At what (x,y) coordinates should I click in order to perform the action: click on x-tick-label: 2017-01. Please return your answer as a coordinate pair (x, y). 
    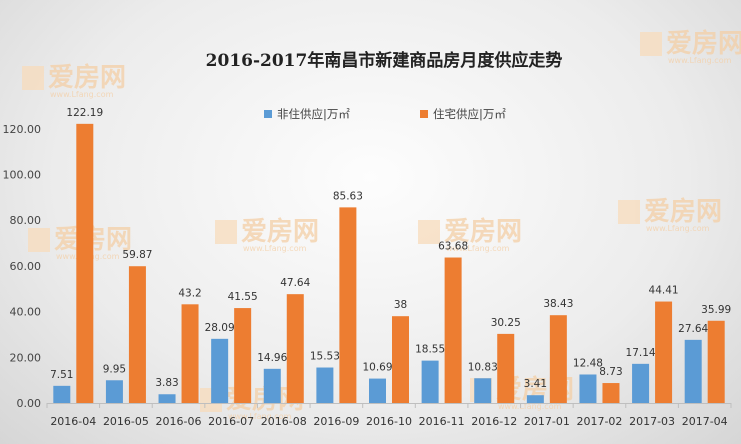
    Looking at the image, I should click on (547, 421).